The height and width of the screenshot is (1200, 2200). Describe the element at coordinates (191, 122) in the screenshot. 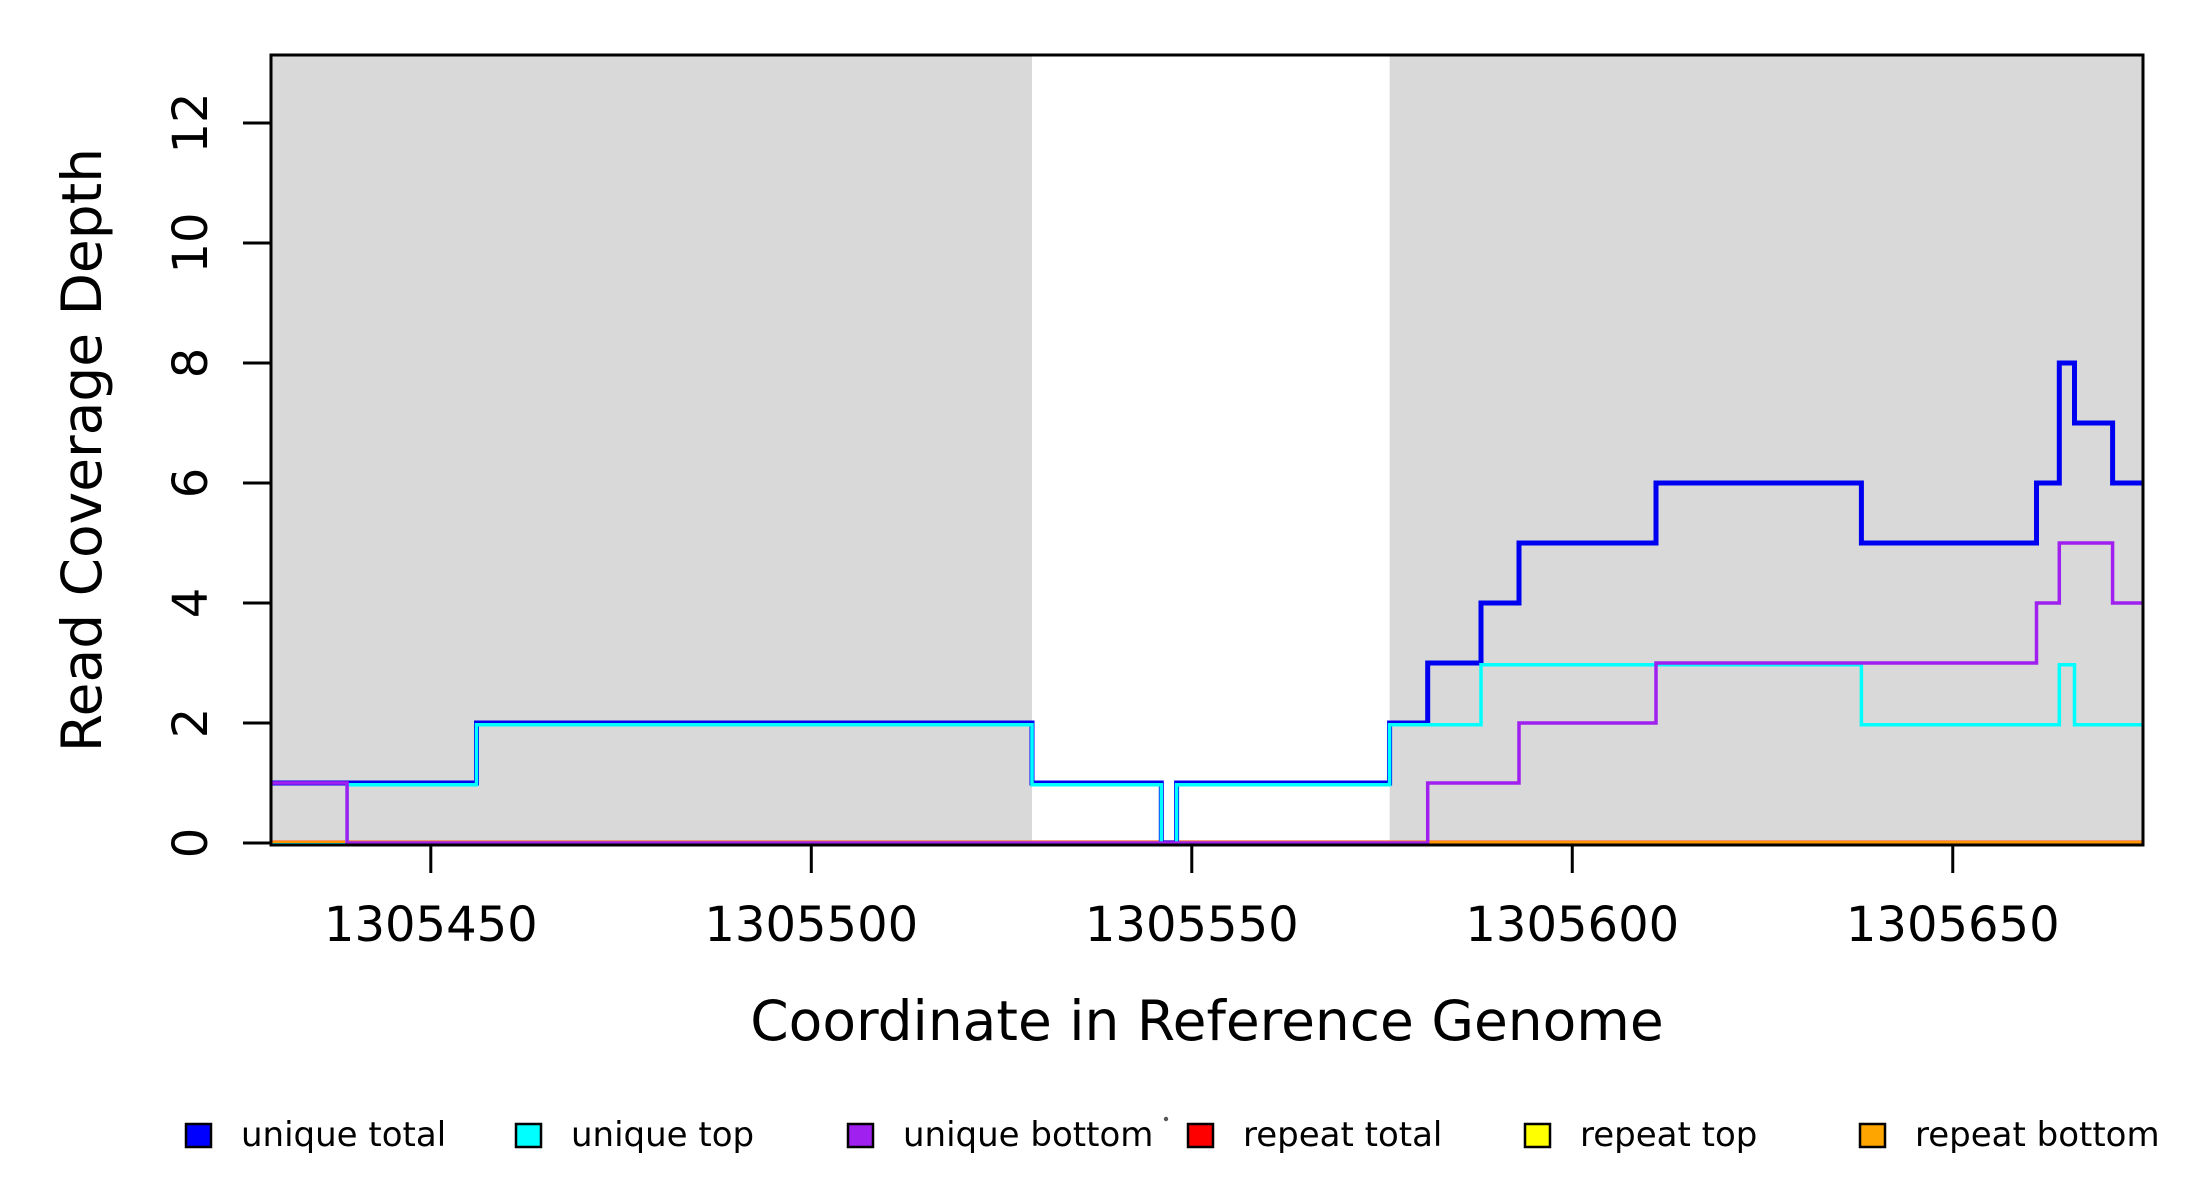

I see `y-tick-label: 12` at that location.